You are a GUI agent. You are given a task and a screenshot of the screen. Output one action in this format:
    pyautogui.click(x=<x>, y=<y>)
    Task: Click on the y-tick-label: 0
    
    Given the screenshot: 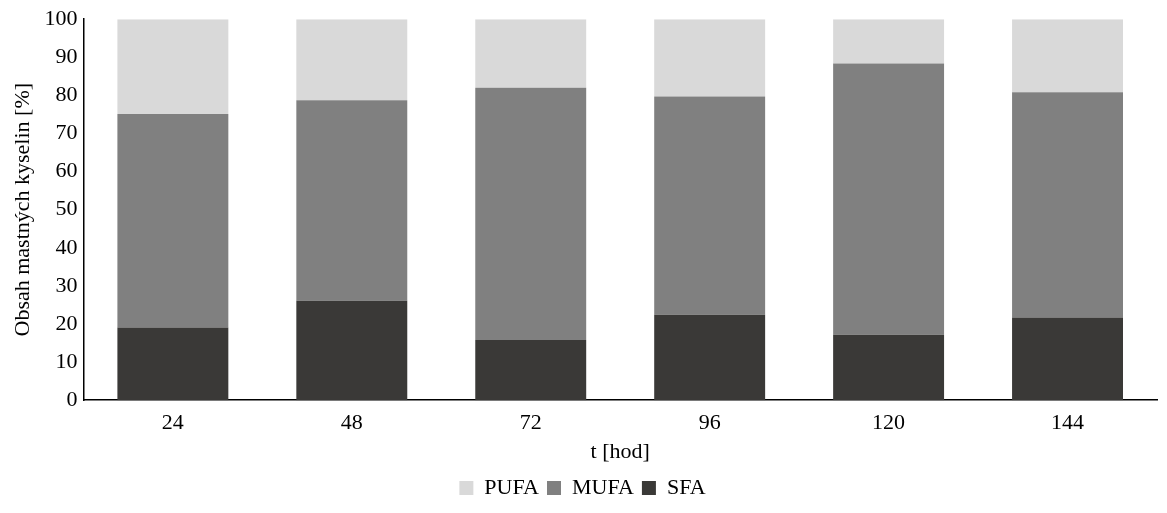 What is the action you would take?
    pyautogui.click(x=72, y=398)
    